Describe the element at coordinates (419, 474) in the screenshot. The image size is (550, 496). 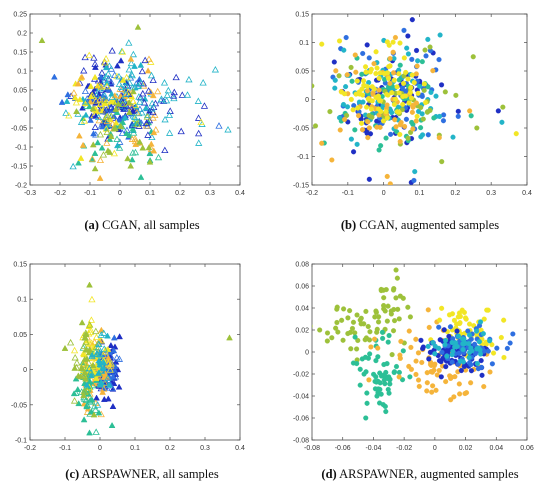
I see `caption-d: (d) ARSPAWNER, augmented samples` at that location.